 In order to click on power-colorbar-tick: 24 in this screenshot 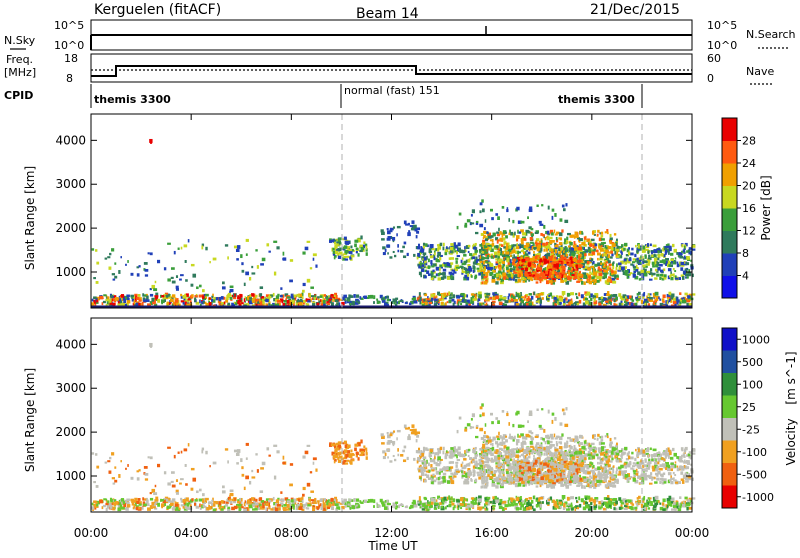, I will do `click(749, 163)`.